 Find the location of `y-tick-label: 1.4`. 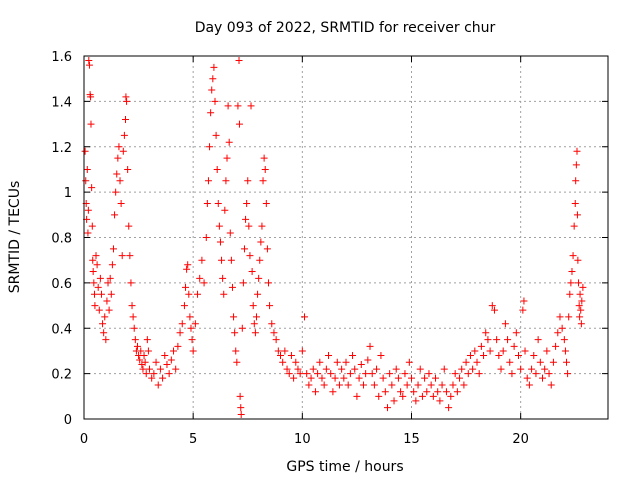

y-tick-label: 1.4 is located at coordinates (61, 102).